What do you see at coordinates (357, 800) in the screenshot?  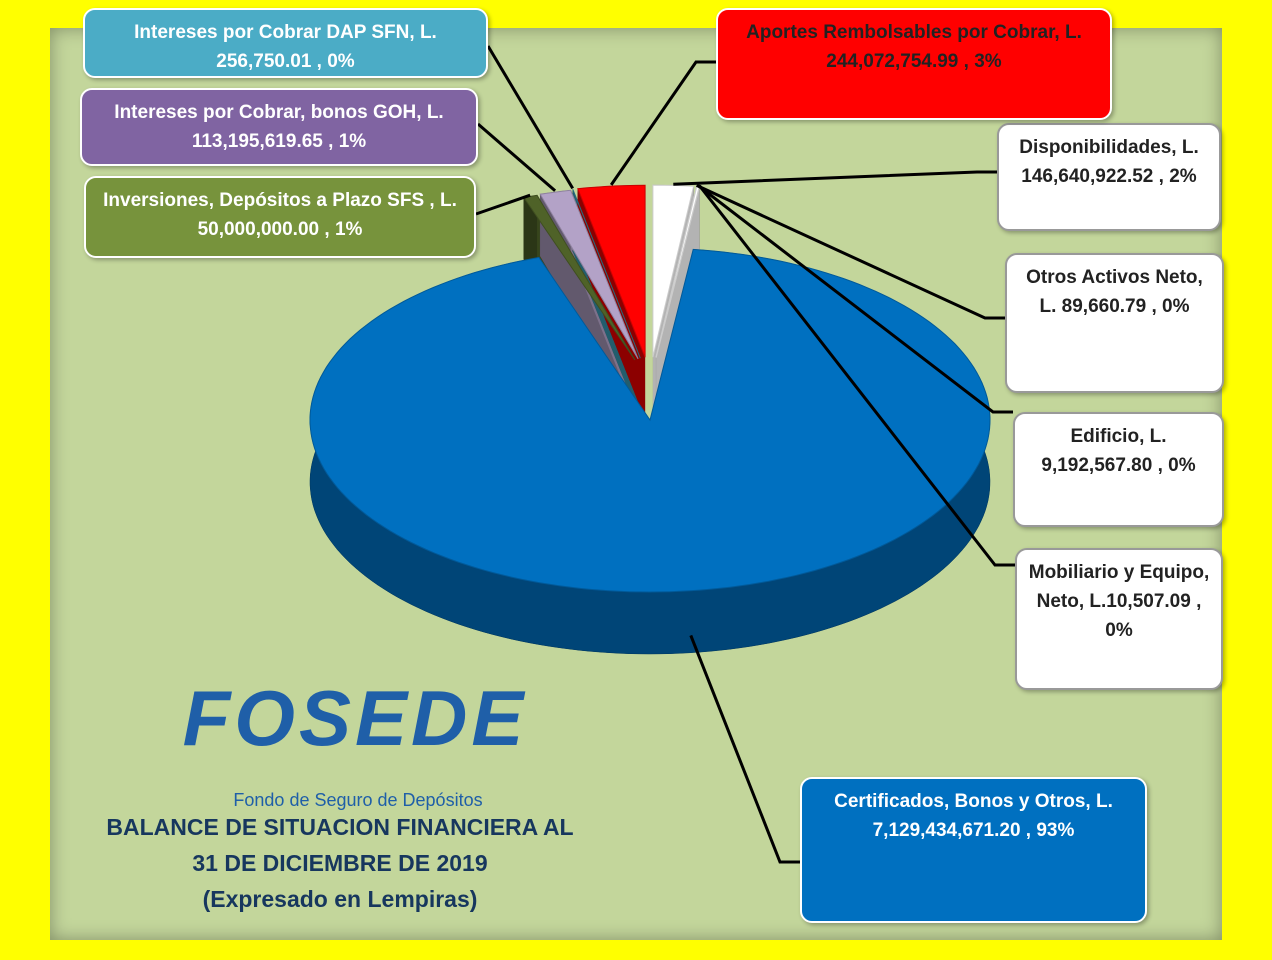 I see `logo-caption: Fondo de Seguro de Depósitos` at bounding box center [357, 800].